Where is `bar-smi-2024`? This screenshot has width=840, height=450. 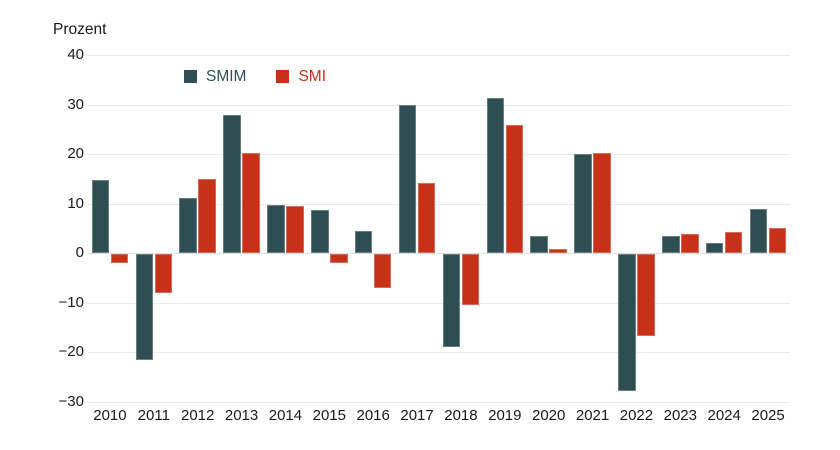 bar-smi-2024 is located at coordinates (733, 243).